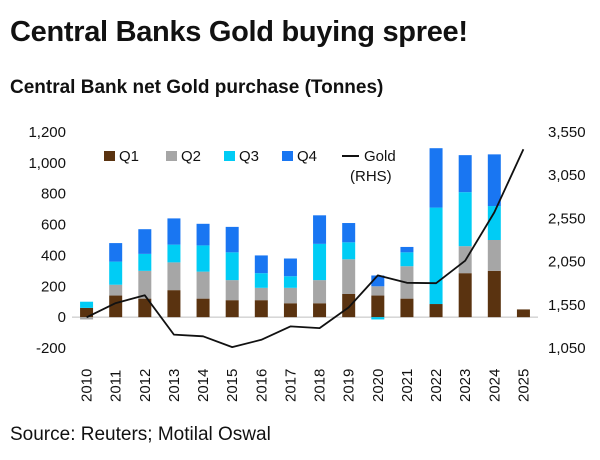 The image size is (600, 460). I want to click on bar-q4-2017, so click(290, 267).